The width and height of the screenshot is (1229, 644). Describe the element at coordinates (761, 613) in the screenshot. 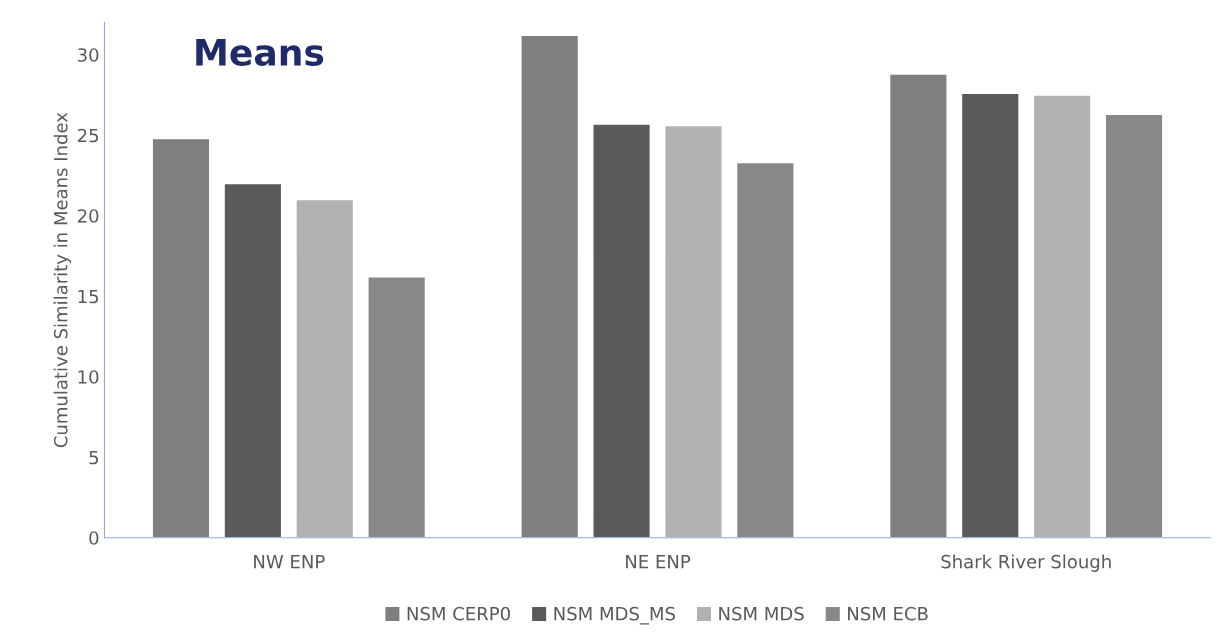

I see `legend-label: NSM MDS` at that location.